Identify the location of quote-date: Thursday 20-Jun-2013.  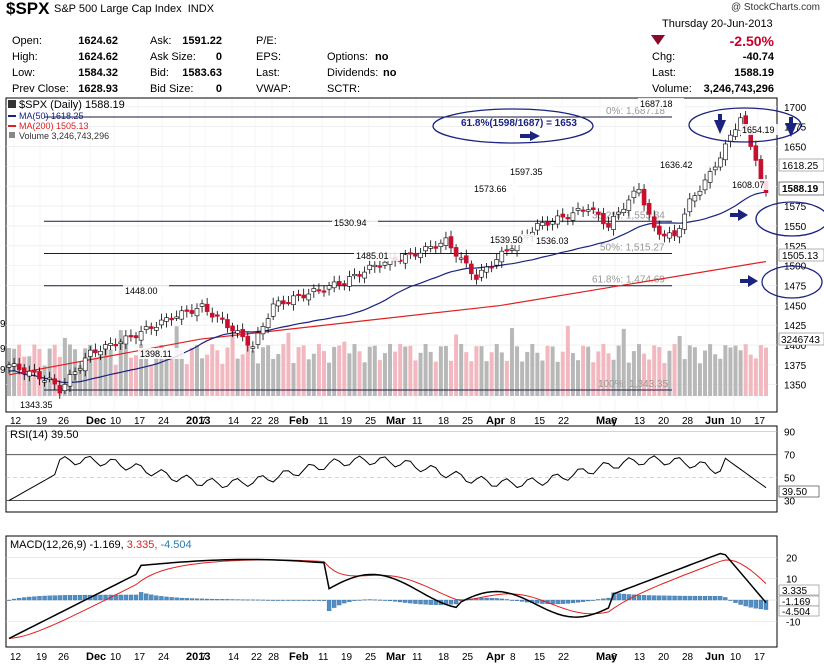
(717, 24).